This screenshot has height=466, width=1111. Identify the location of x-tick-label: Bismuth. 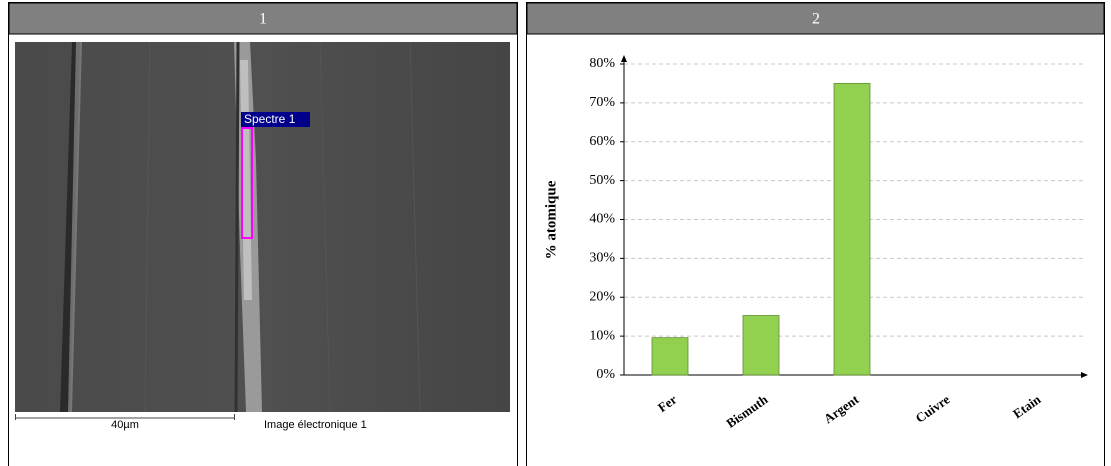
(747, 411).